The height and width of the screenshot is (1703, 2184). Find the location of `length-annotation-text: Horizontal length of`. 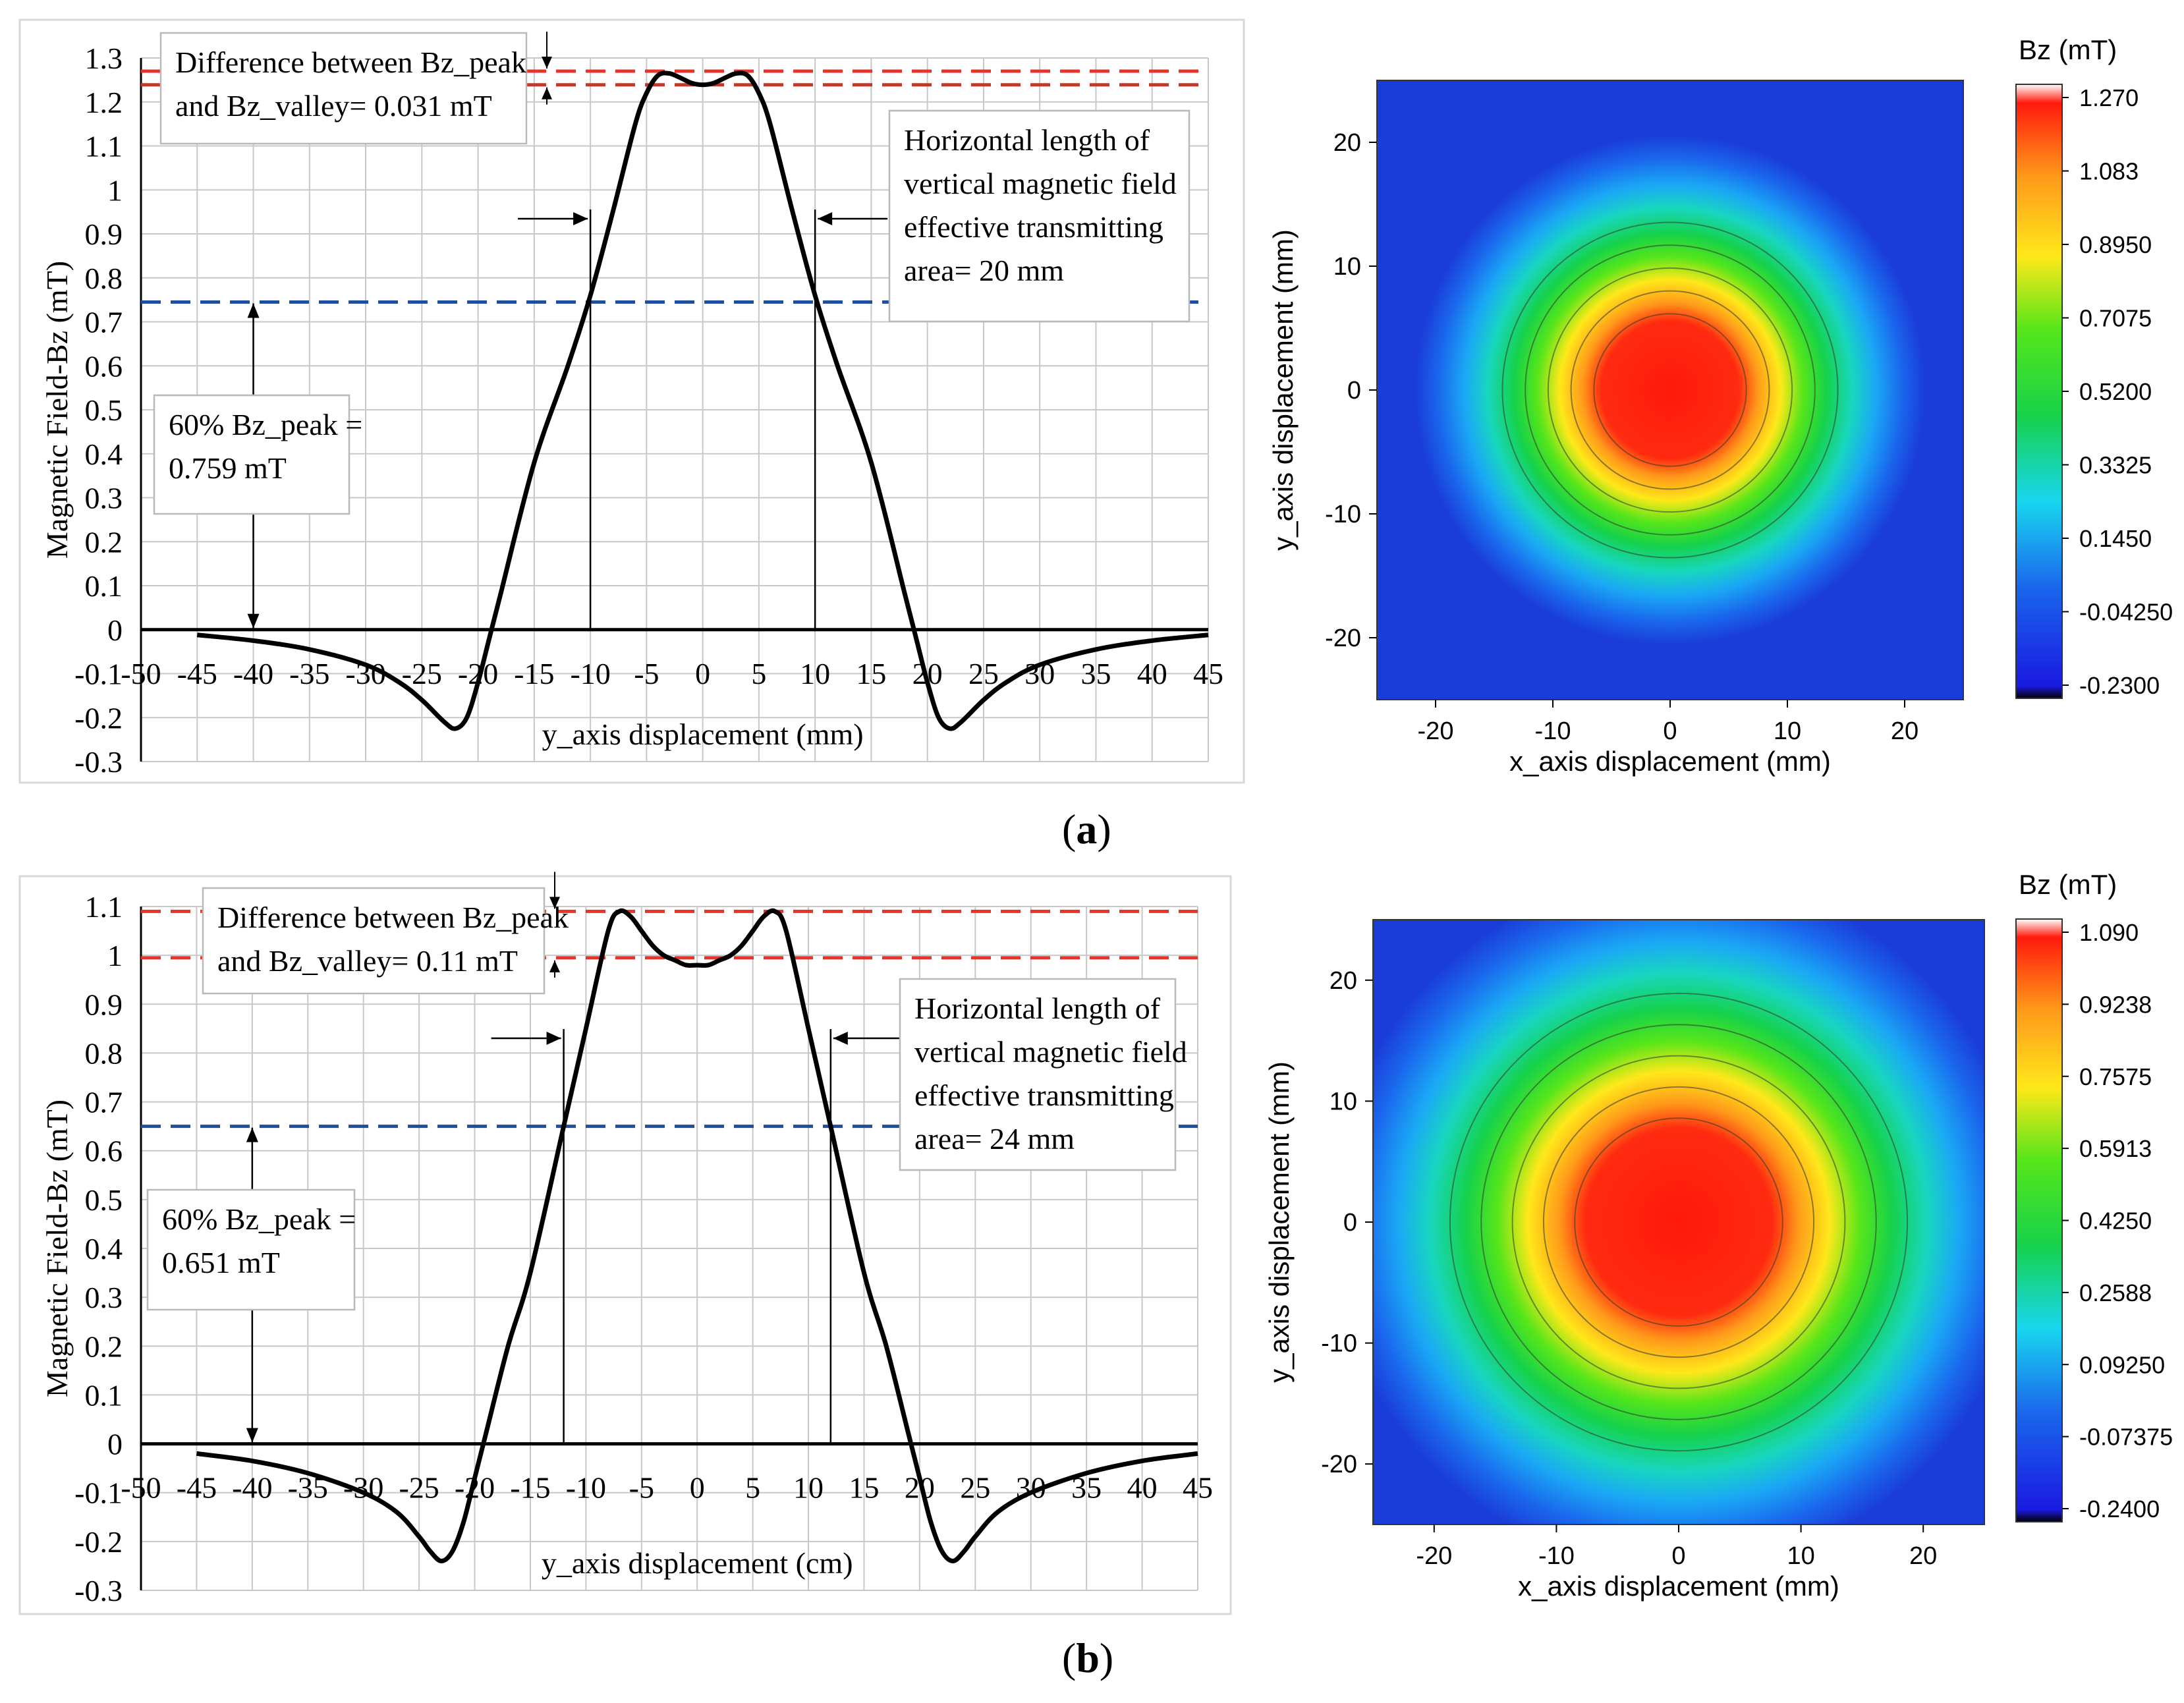

length-annotation-text: Horizontal length of is located at coordinates (1037, 1008).